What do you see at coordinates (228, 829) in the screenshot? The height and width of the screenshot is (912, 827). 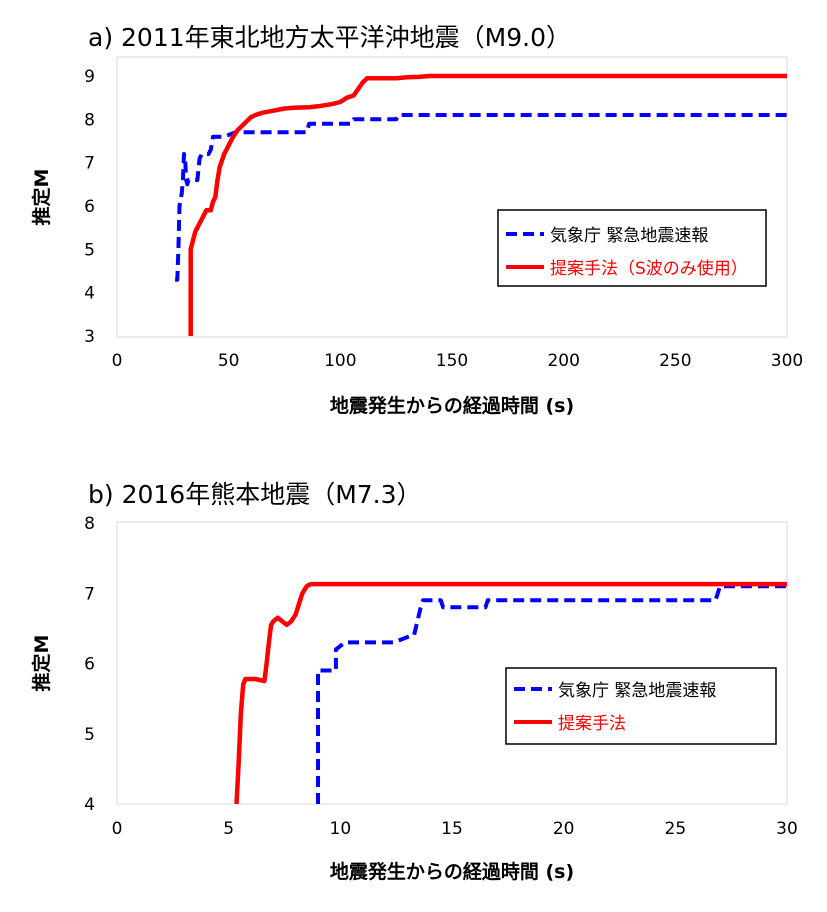 I see `x-tick-label: 5` at bounding box center [228, 829].